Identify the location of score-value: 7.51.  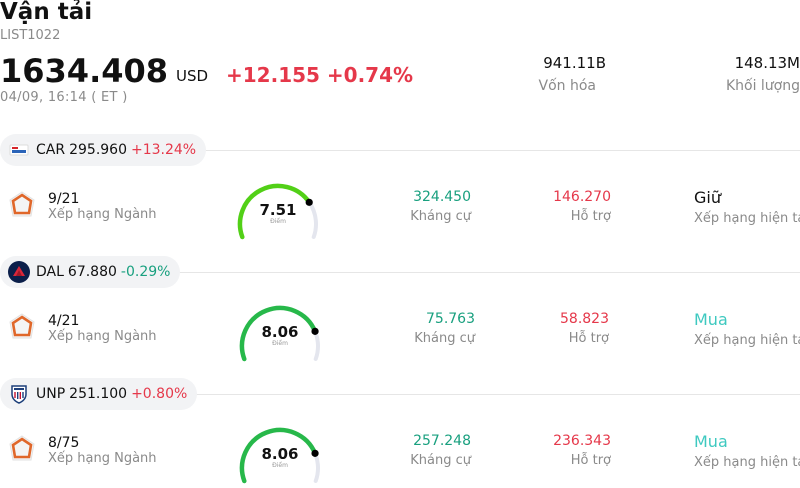
(278, 210).